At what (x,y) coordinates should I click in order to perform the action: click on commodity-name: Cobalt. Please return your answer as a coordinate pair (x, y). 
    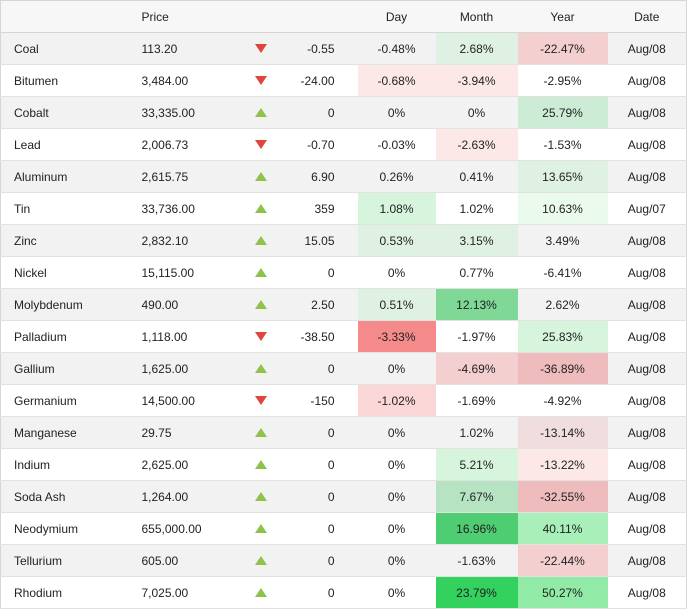
    Looking at the image, I should click on (65, 112).